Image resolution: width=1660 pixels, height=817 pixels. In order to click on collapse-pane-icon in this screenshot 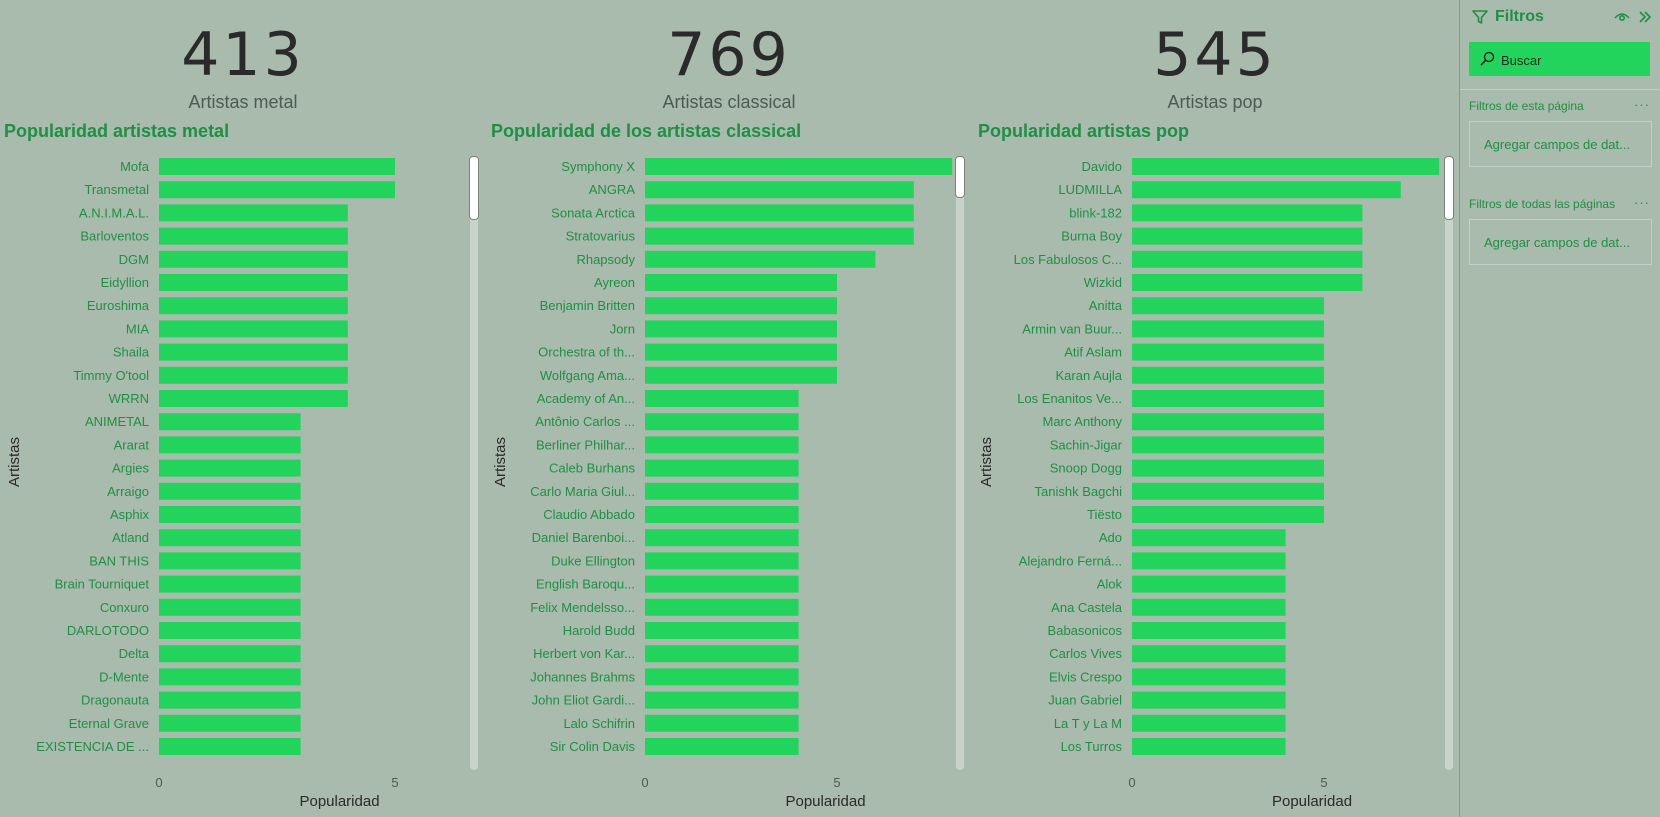, I will do `click(1645, 17)`.